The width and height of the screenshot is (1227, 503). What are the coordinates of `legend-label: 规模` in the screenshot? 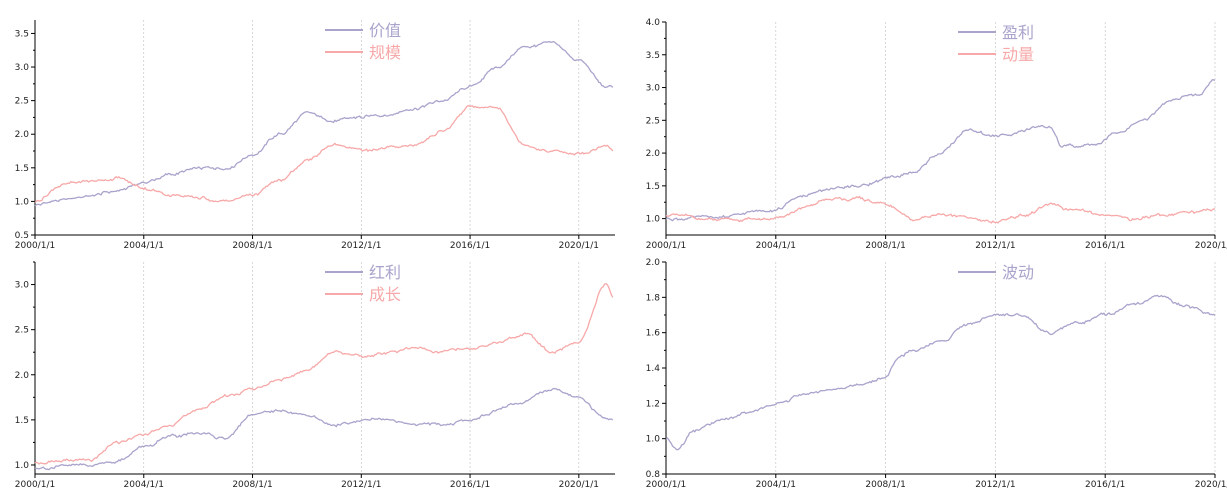 It's located at (385, 52).